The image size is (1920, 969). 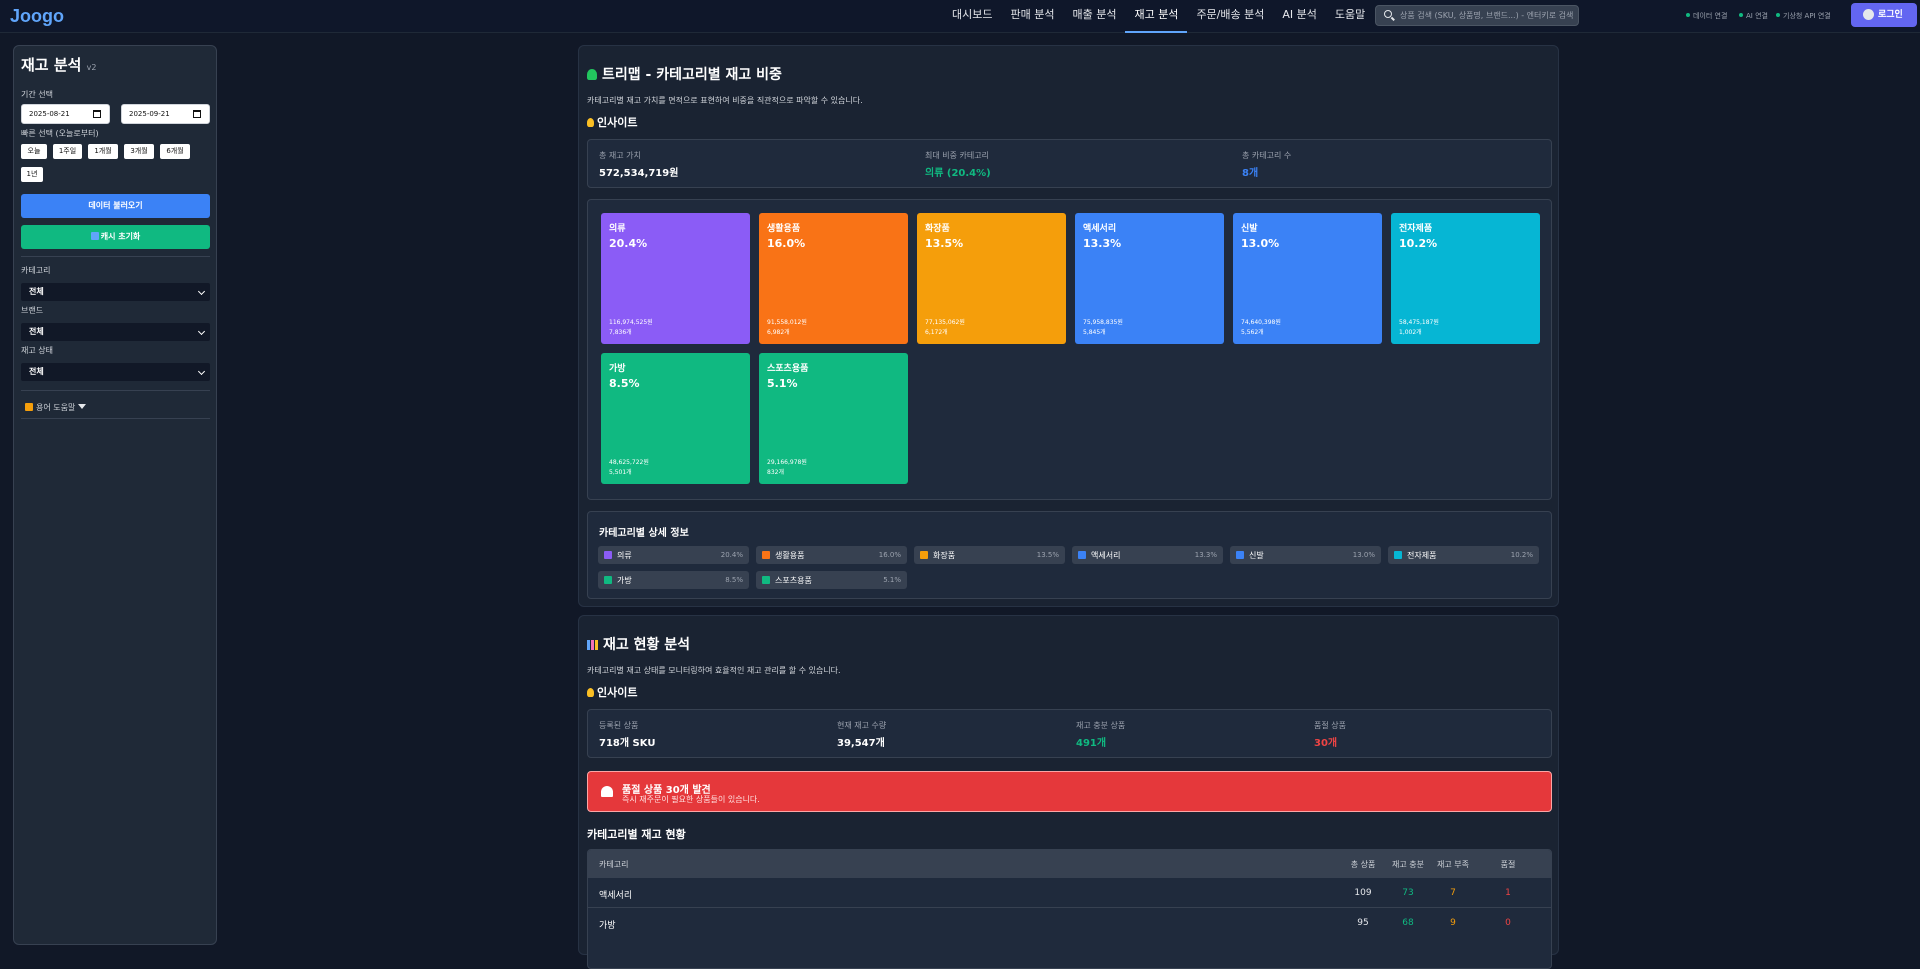 I want to click on nav-inventory-analysis: 재고 분석, so click(x=1156, y=16).